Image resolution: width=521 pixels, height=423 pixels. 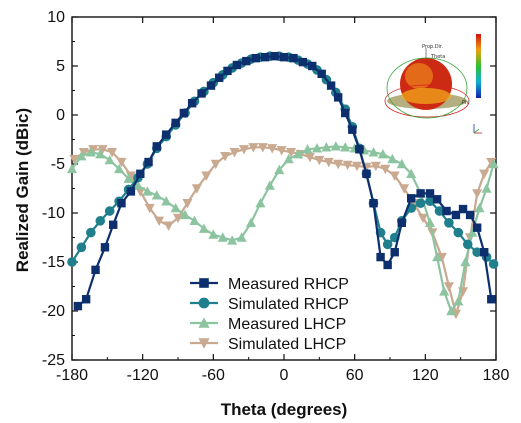 What do you see at coordinates (425, 375) in the screenshot?
I see `x-tick-label: 120` at bounding box center [425, 375].